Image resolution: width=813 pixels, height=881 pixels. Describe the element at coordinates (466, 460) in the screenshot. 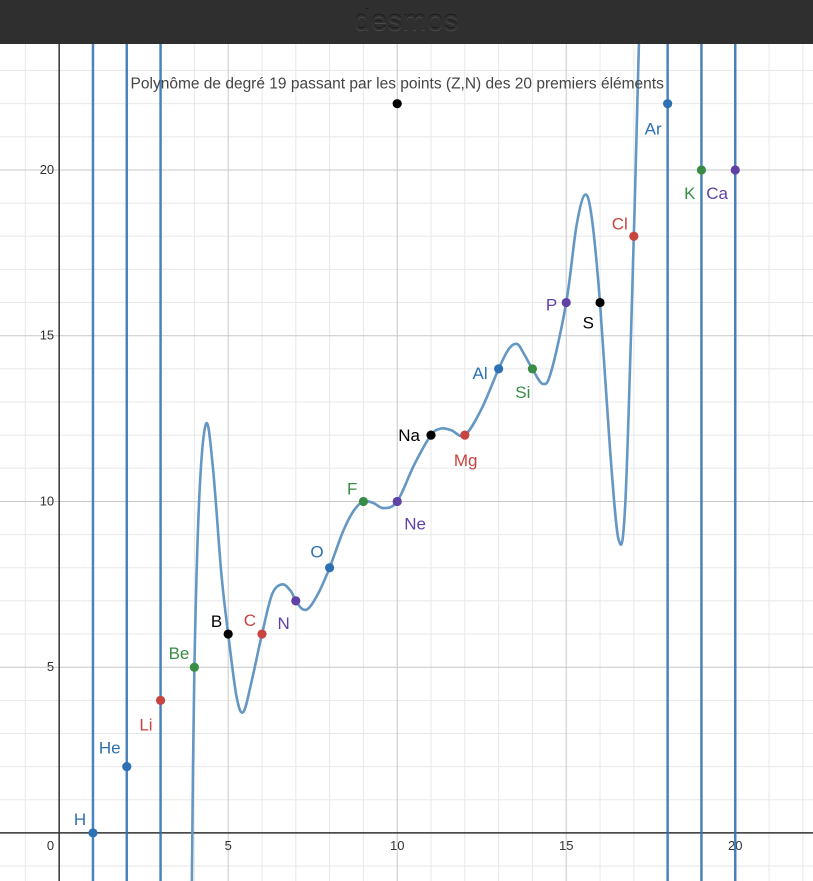

I see `point-label-mg: Mg` at that location.